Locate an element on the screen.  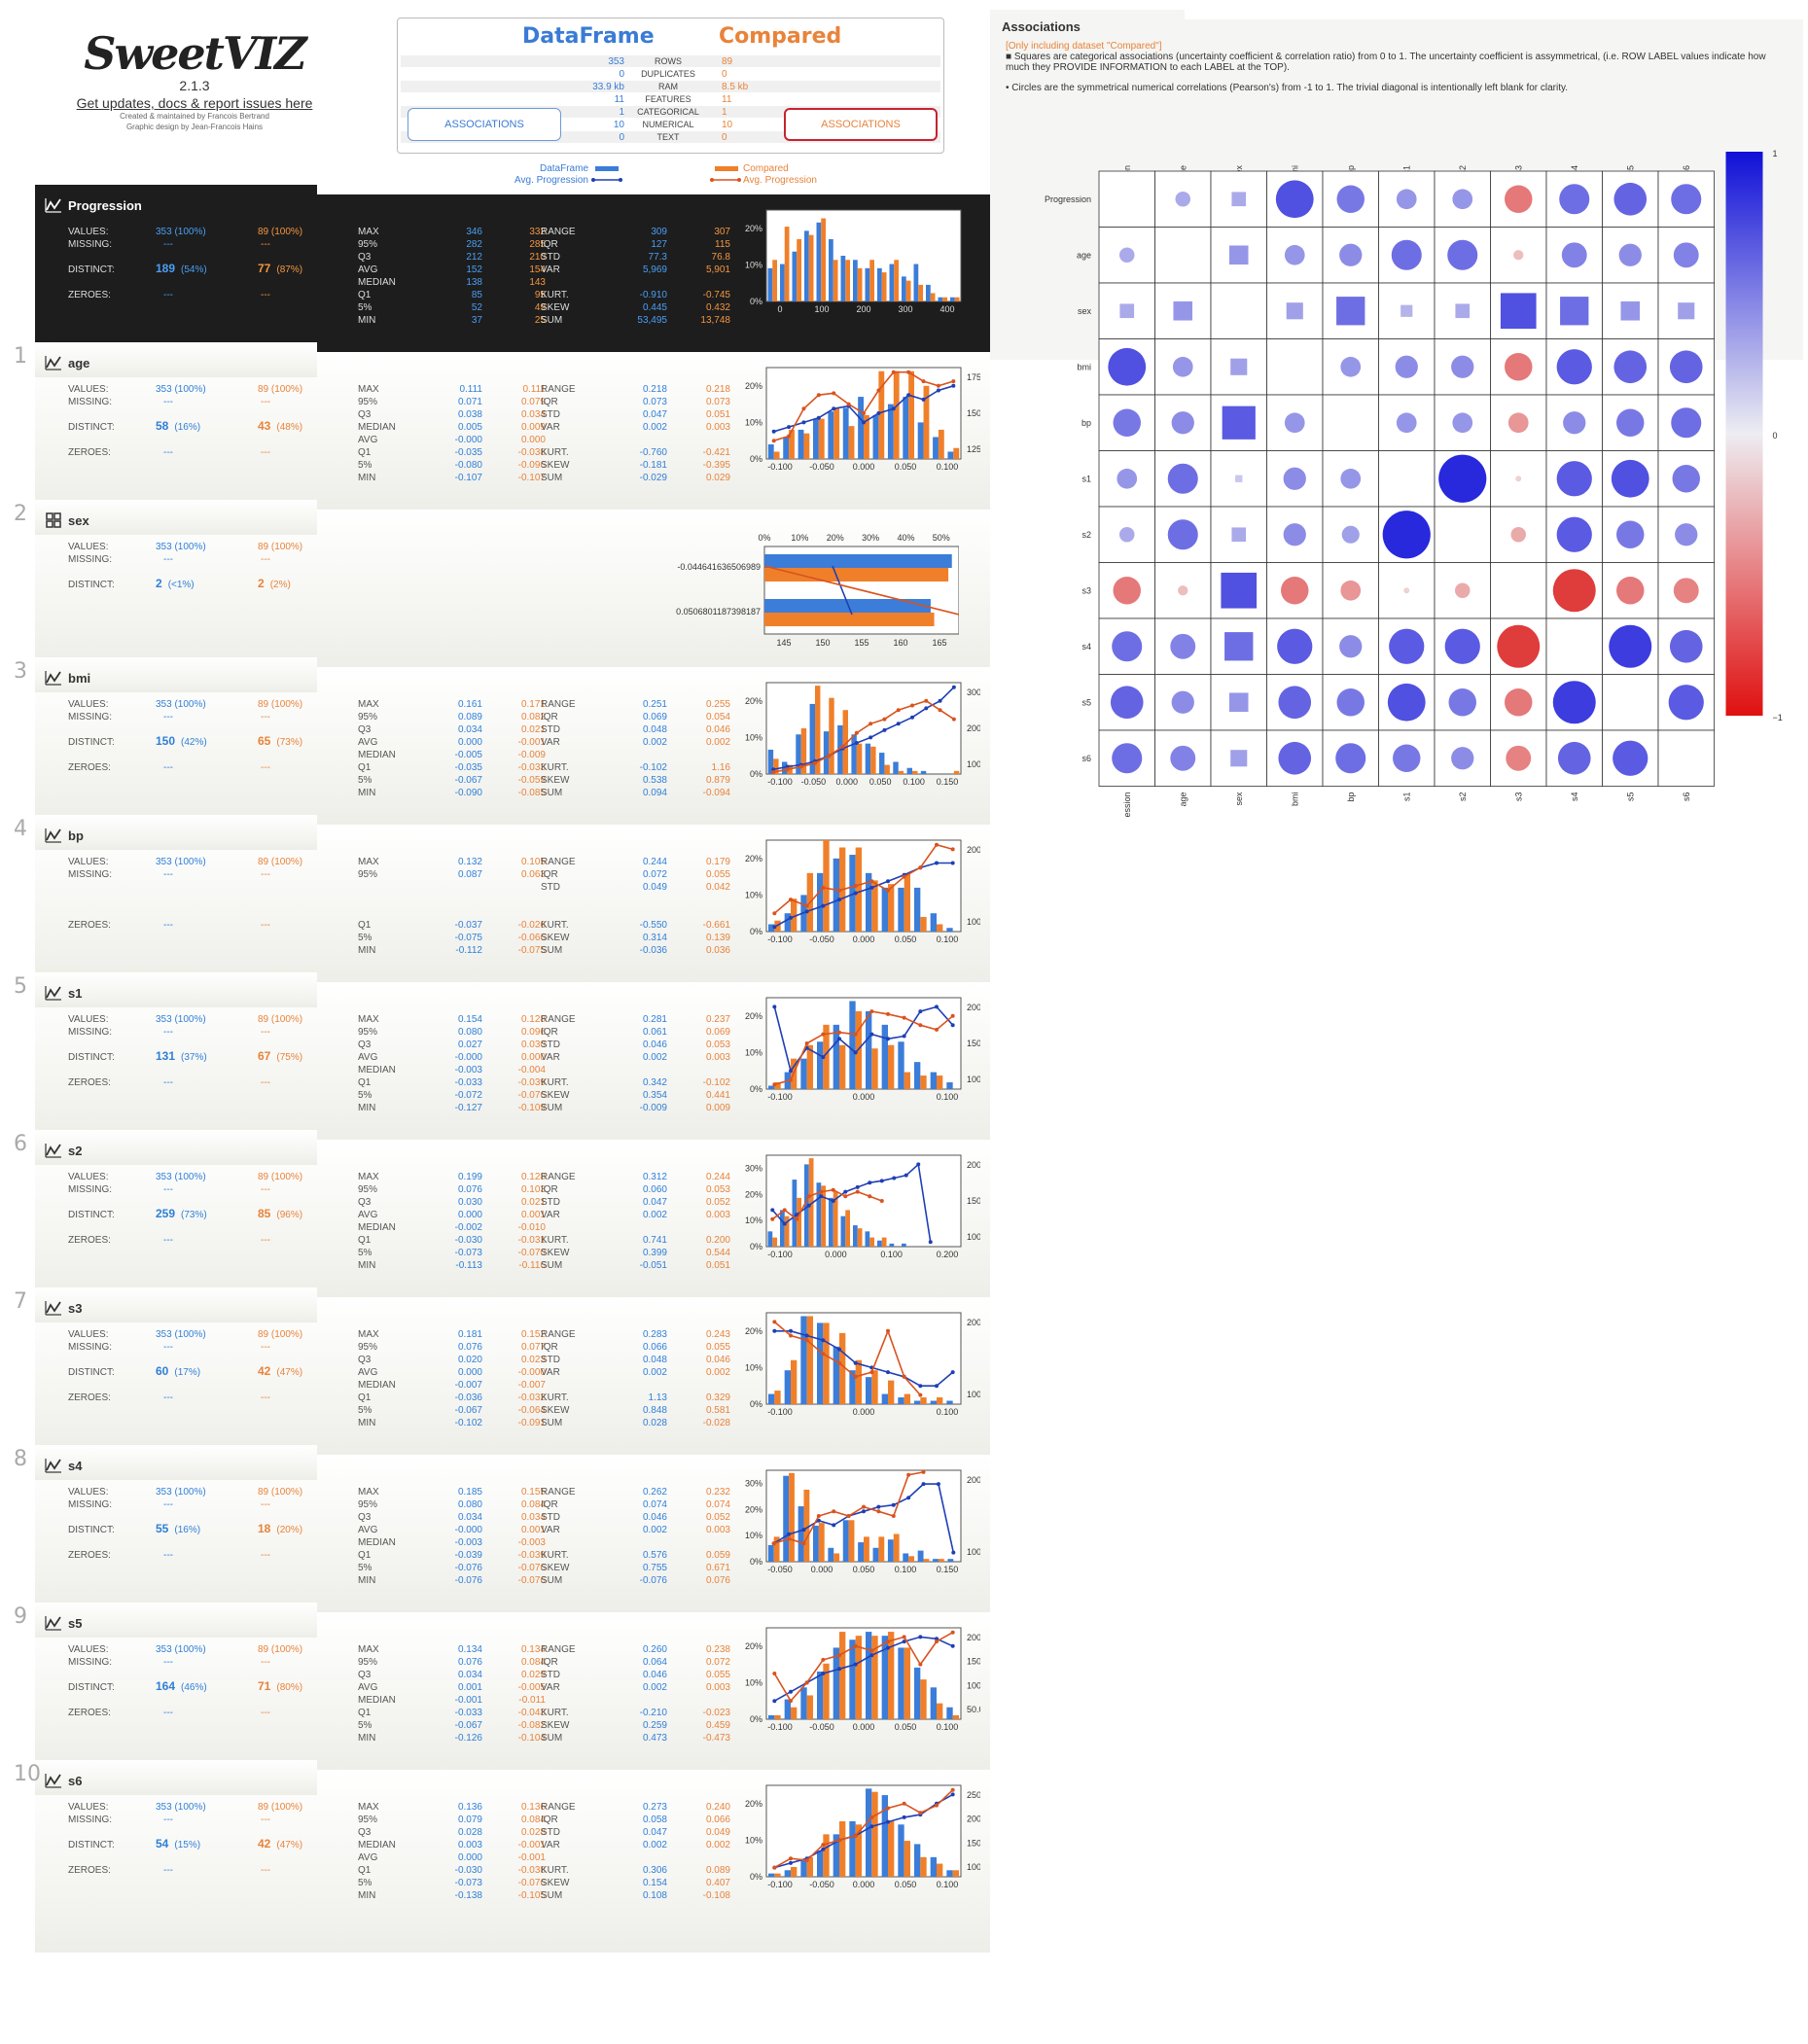
cmp-stat-value: 0.238 is located at coordinates (717, 1650).